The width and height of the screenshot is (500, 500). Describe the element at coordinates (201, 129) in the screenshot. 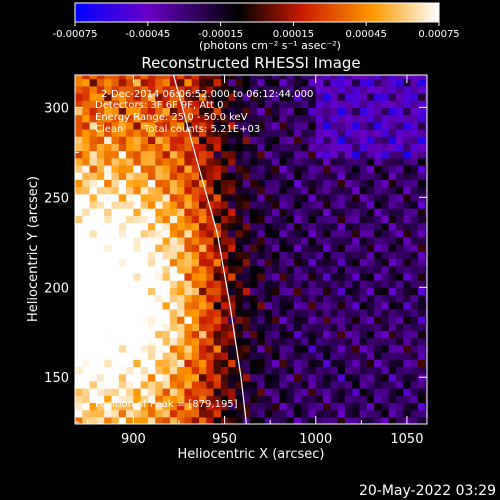

I see `annotation-total-counts: Total counts: 5.21E+03` at that location.